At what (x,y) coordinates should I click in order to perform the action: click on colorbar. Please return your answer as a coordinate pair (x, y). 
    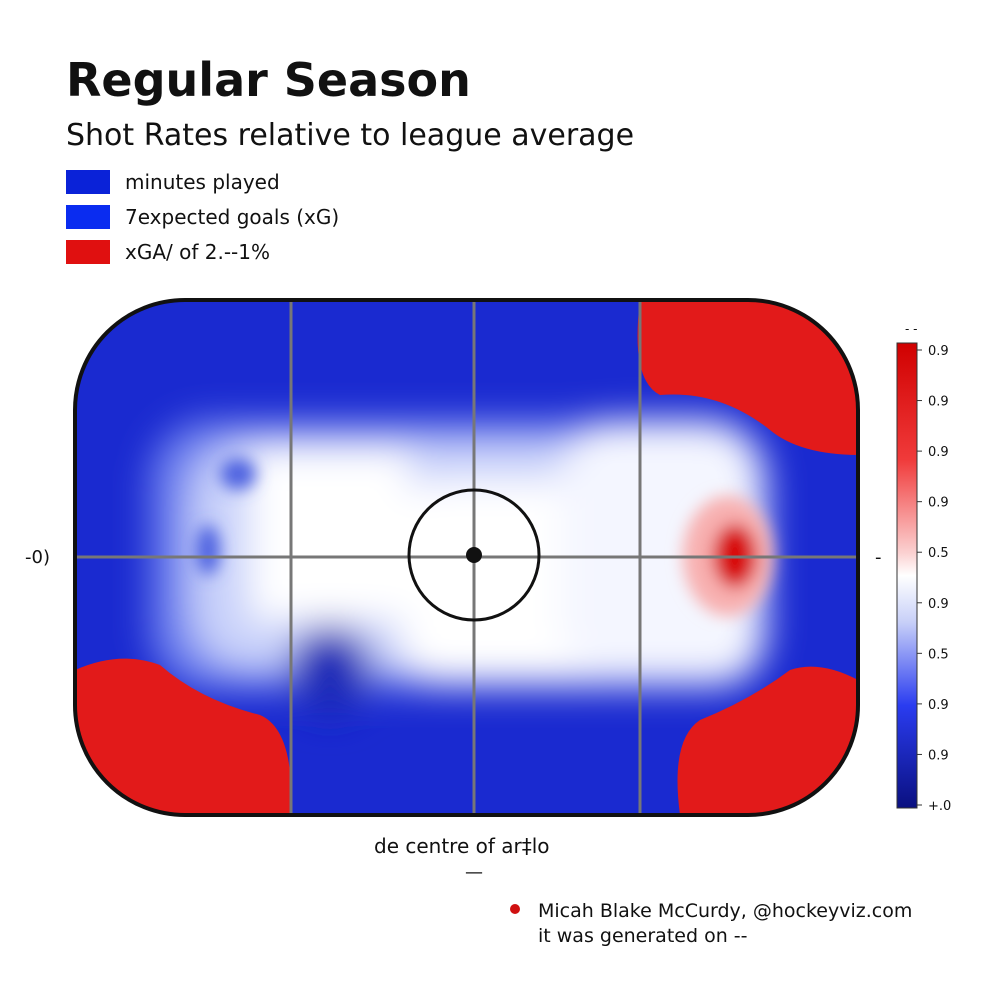
    Looking at the image, I should click on (907, 575).